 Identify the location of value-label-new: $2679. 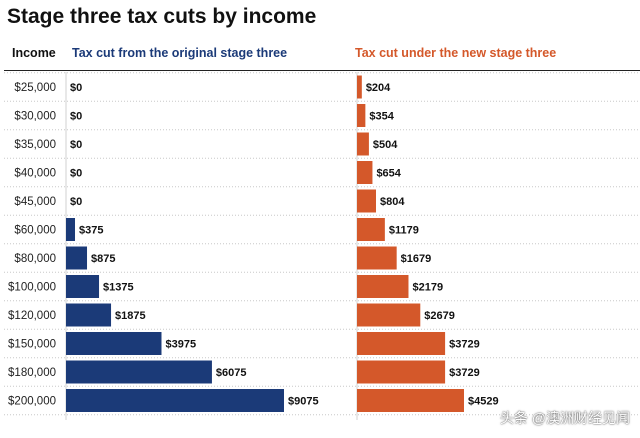
(439, 316).